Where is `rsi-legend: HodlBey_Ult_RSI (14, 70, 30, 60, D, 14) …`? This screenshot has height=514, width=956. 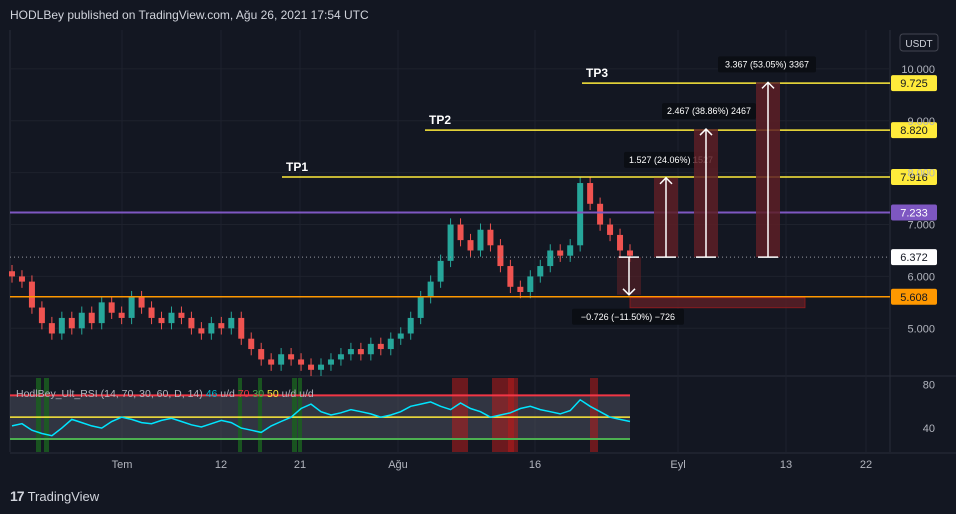 rsi-legend: HodlBey_Ult_RSI (14, 70, 30, 60, D, 14) … is located at coordinates (165, 394).